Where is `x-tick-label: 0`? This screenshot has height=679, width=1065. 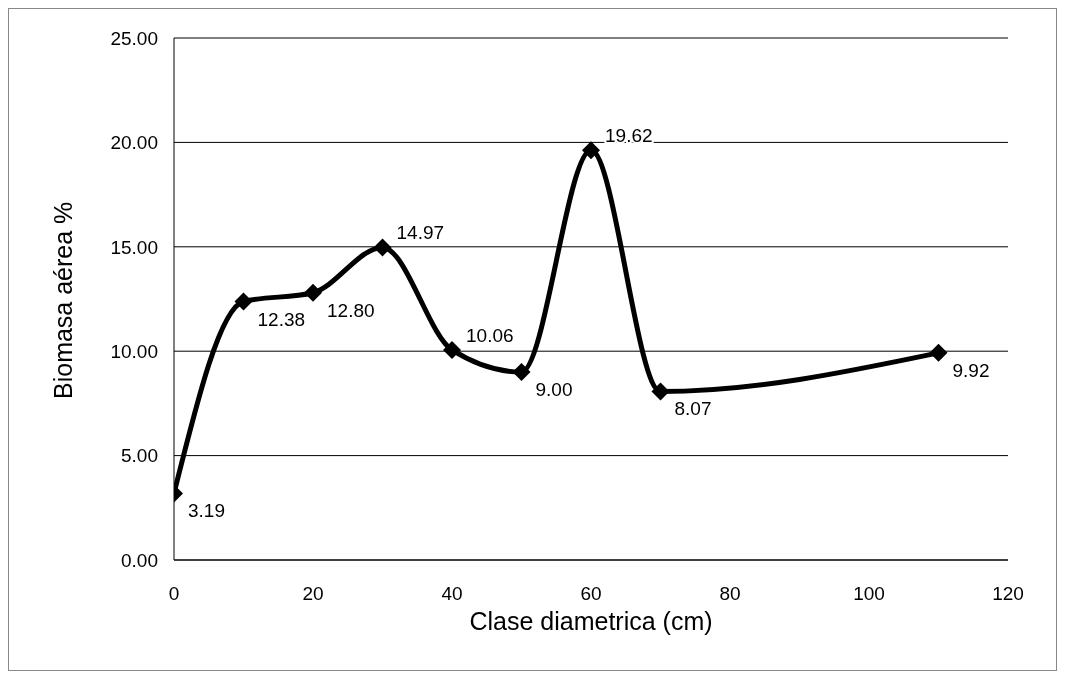
x-tick-label: 0 is located at coordinates (174, 593).